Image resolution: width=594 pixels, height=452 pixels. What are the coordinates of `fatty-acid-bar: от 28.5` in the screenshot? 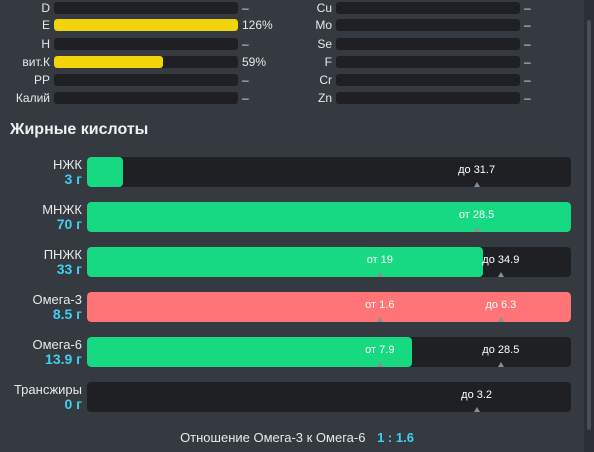 It's located at (329, 217).